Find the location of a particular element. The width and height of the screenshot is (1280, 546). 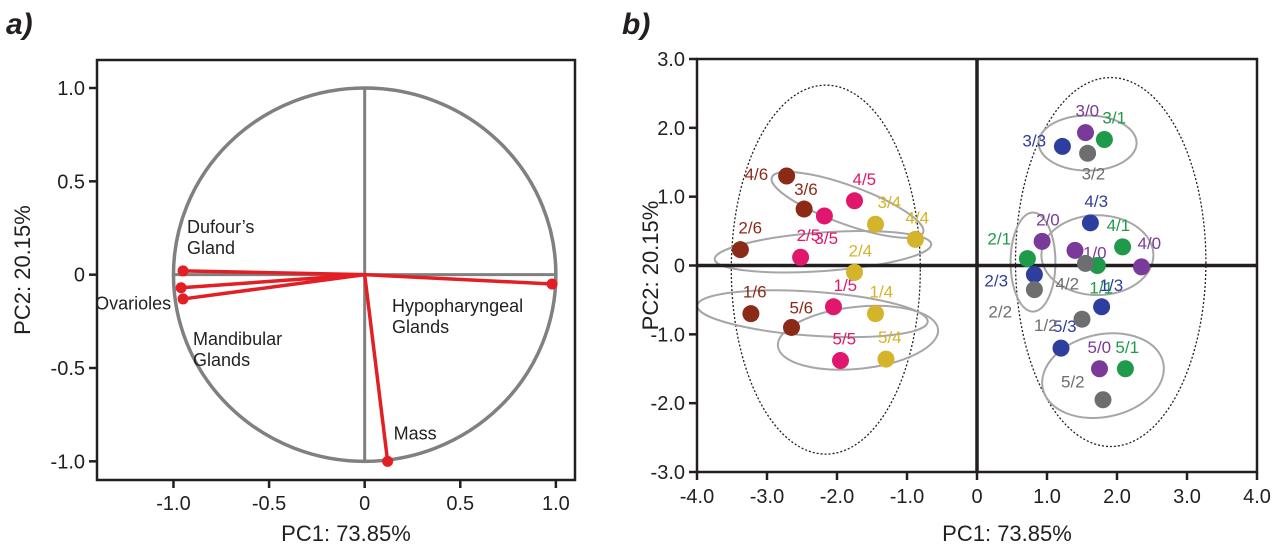

x-tick-label: 3.0 is located at coordinates (1187, 497).